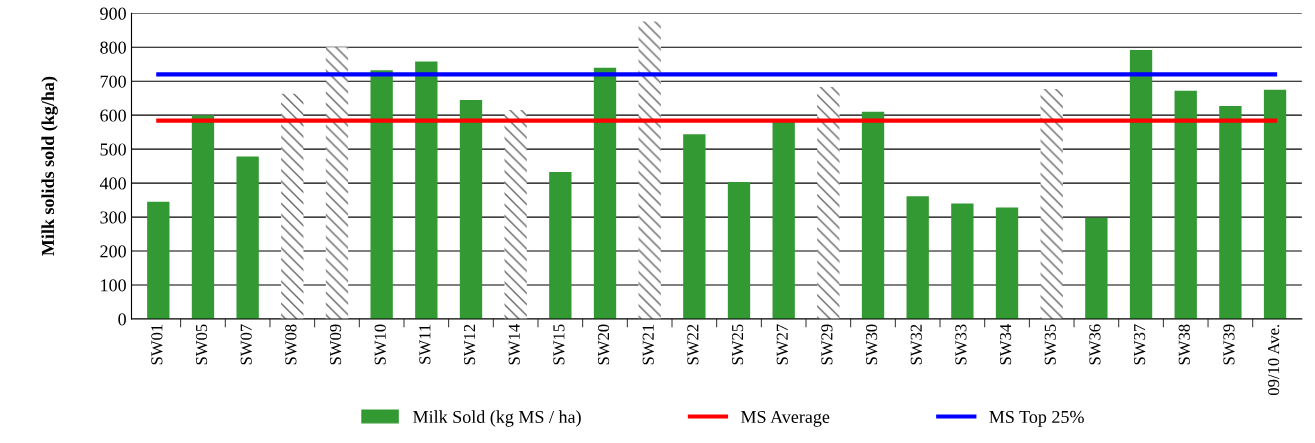  I want to click on x-tick-label: SW11, so click(425, 344).